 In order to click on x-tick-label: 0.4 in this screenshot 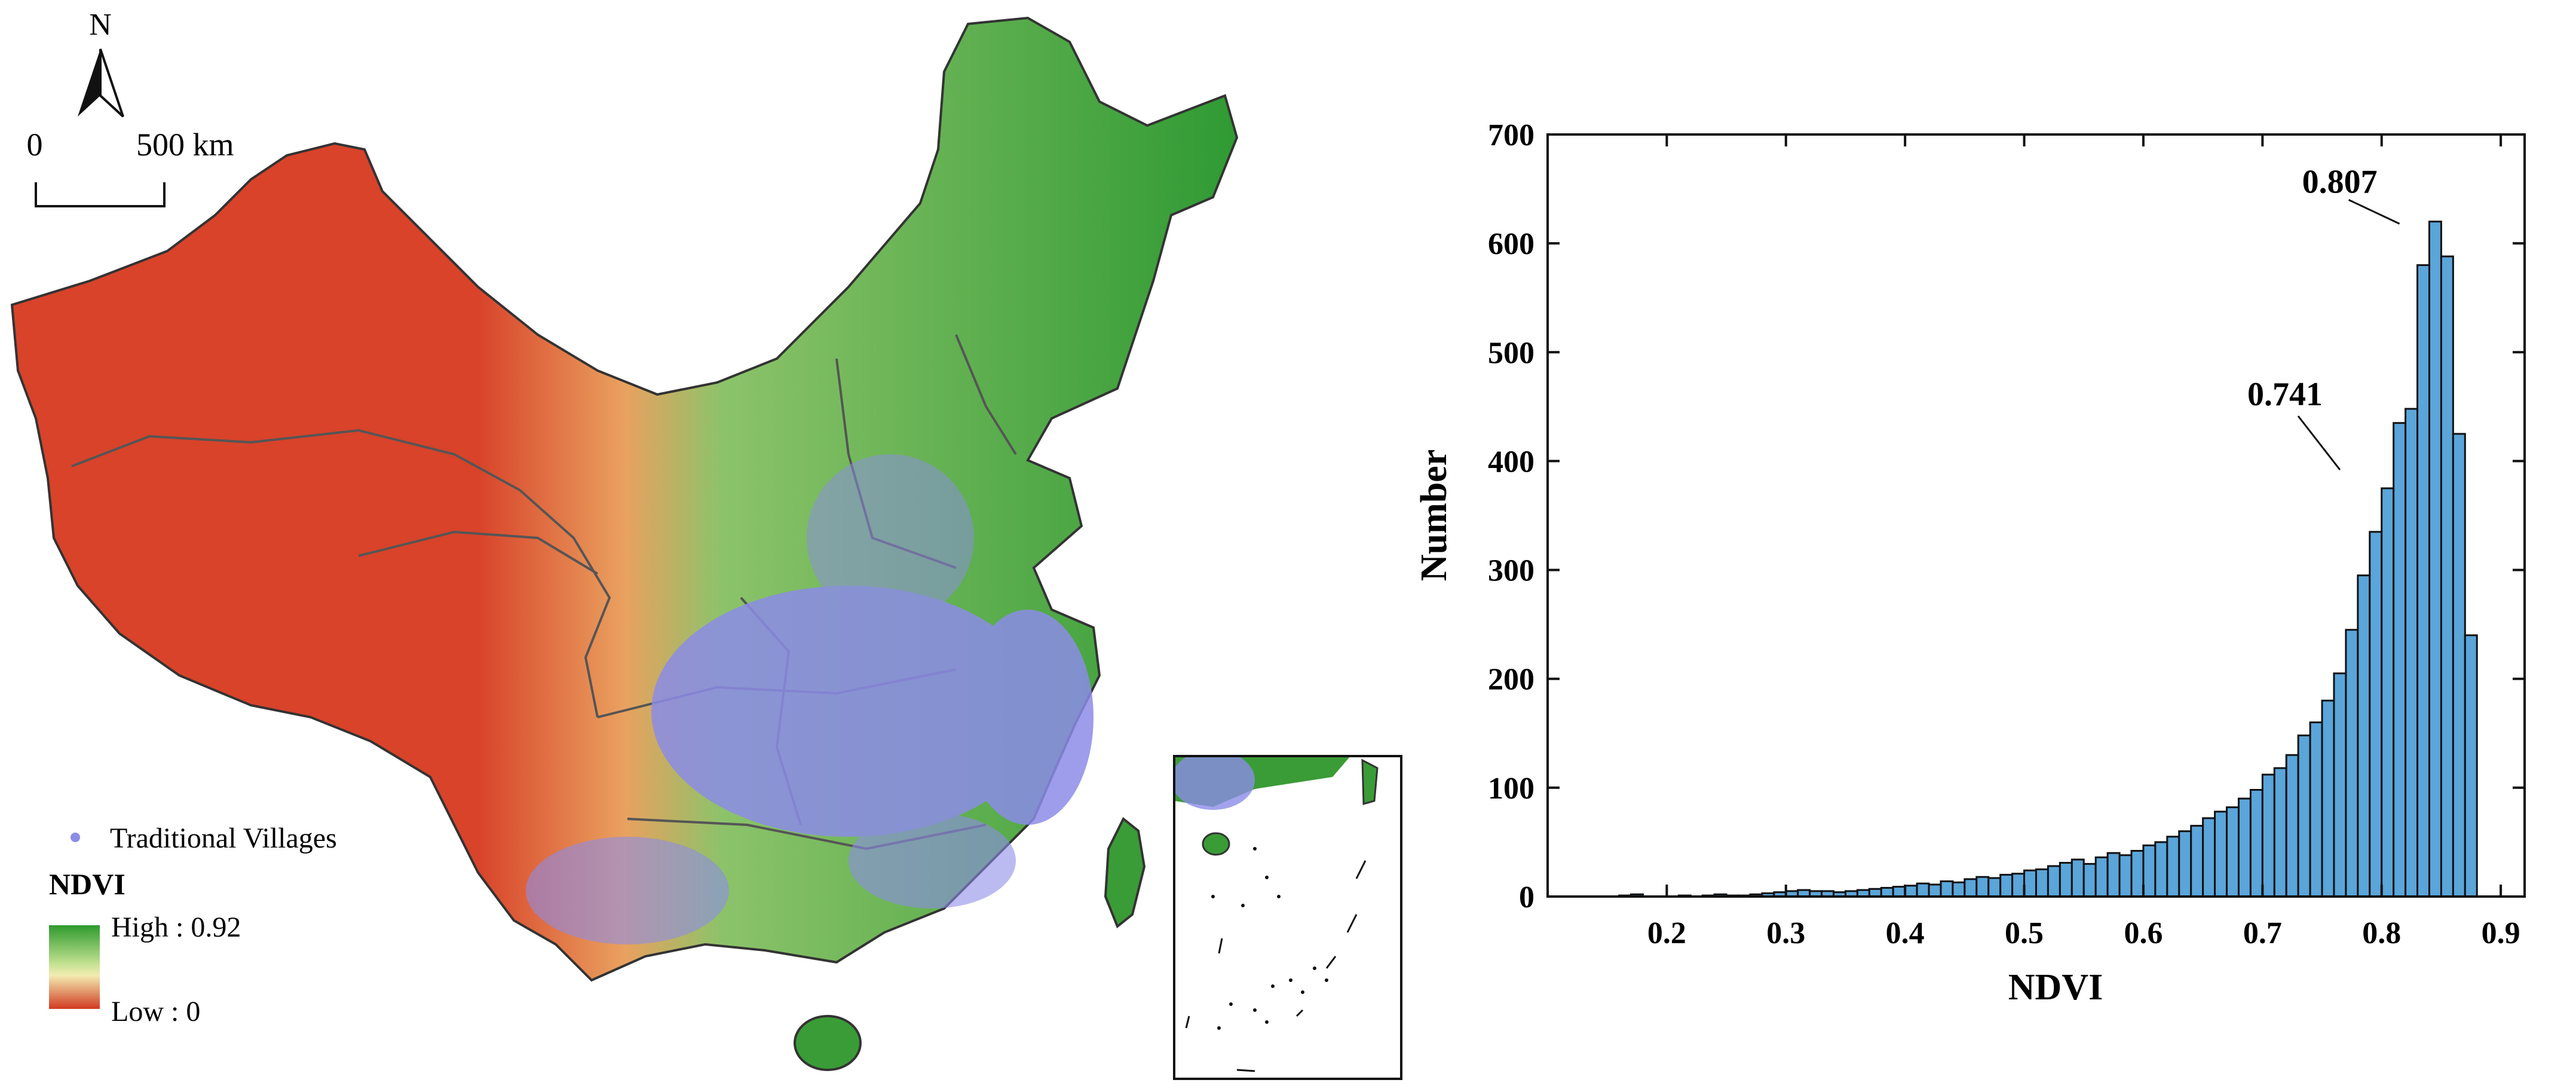, I will do `click(1906, 933)`.